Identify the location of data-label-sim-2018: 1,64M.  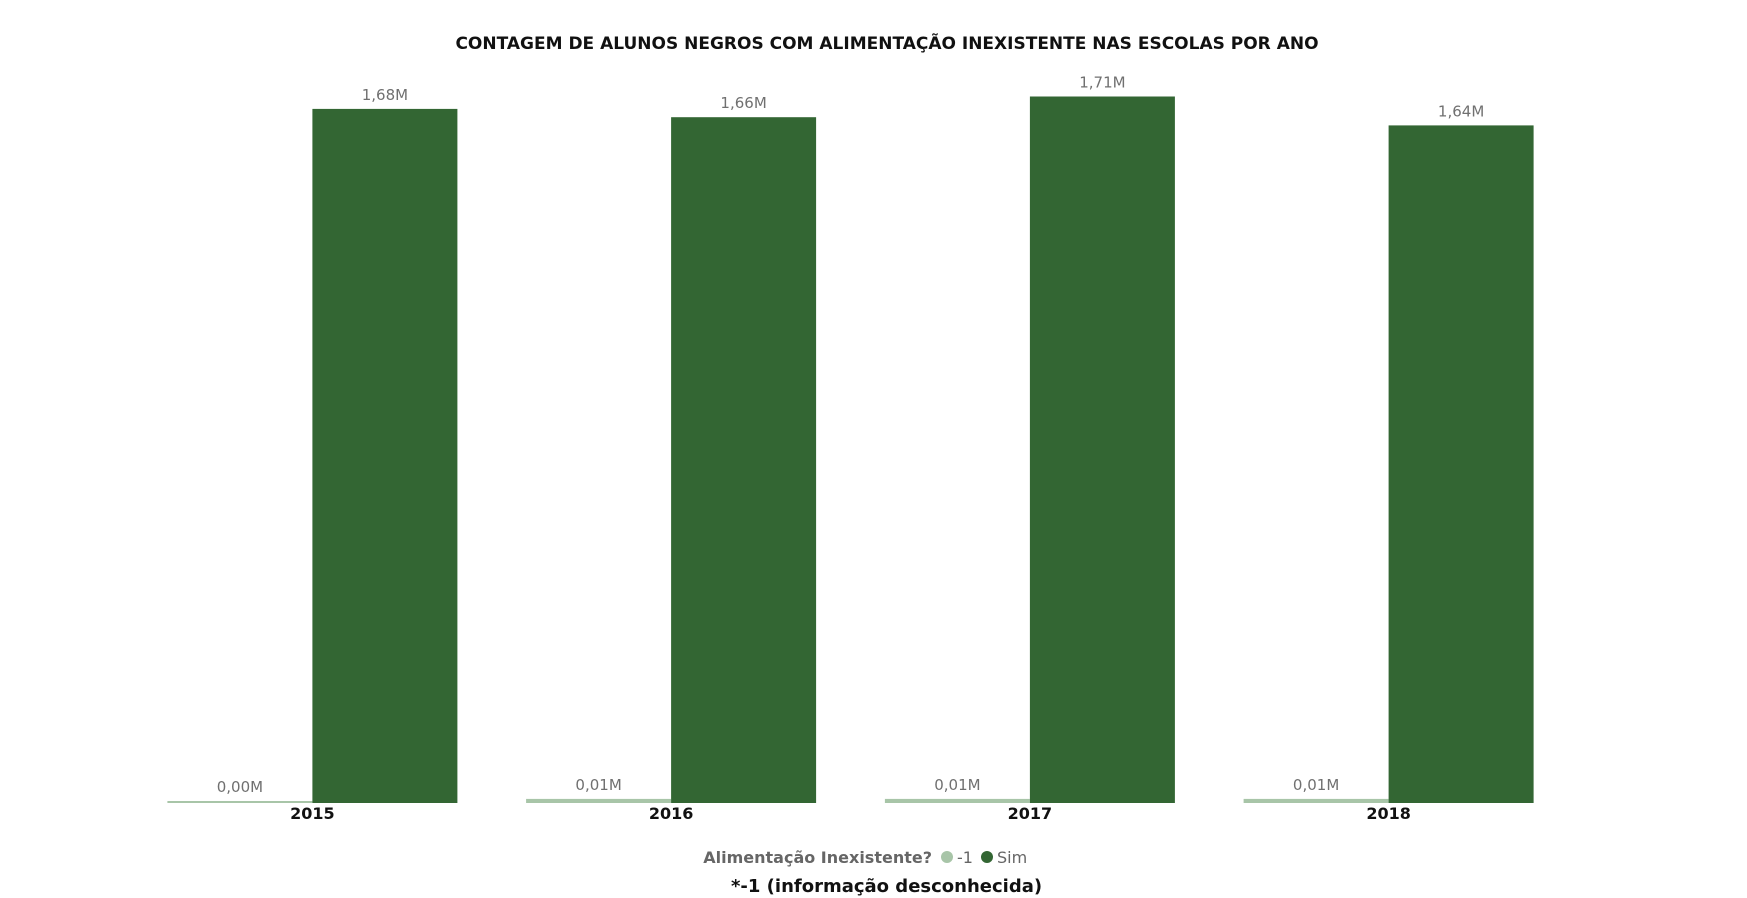
(1461, 111).